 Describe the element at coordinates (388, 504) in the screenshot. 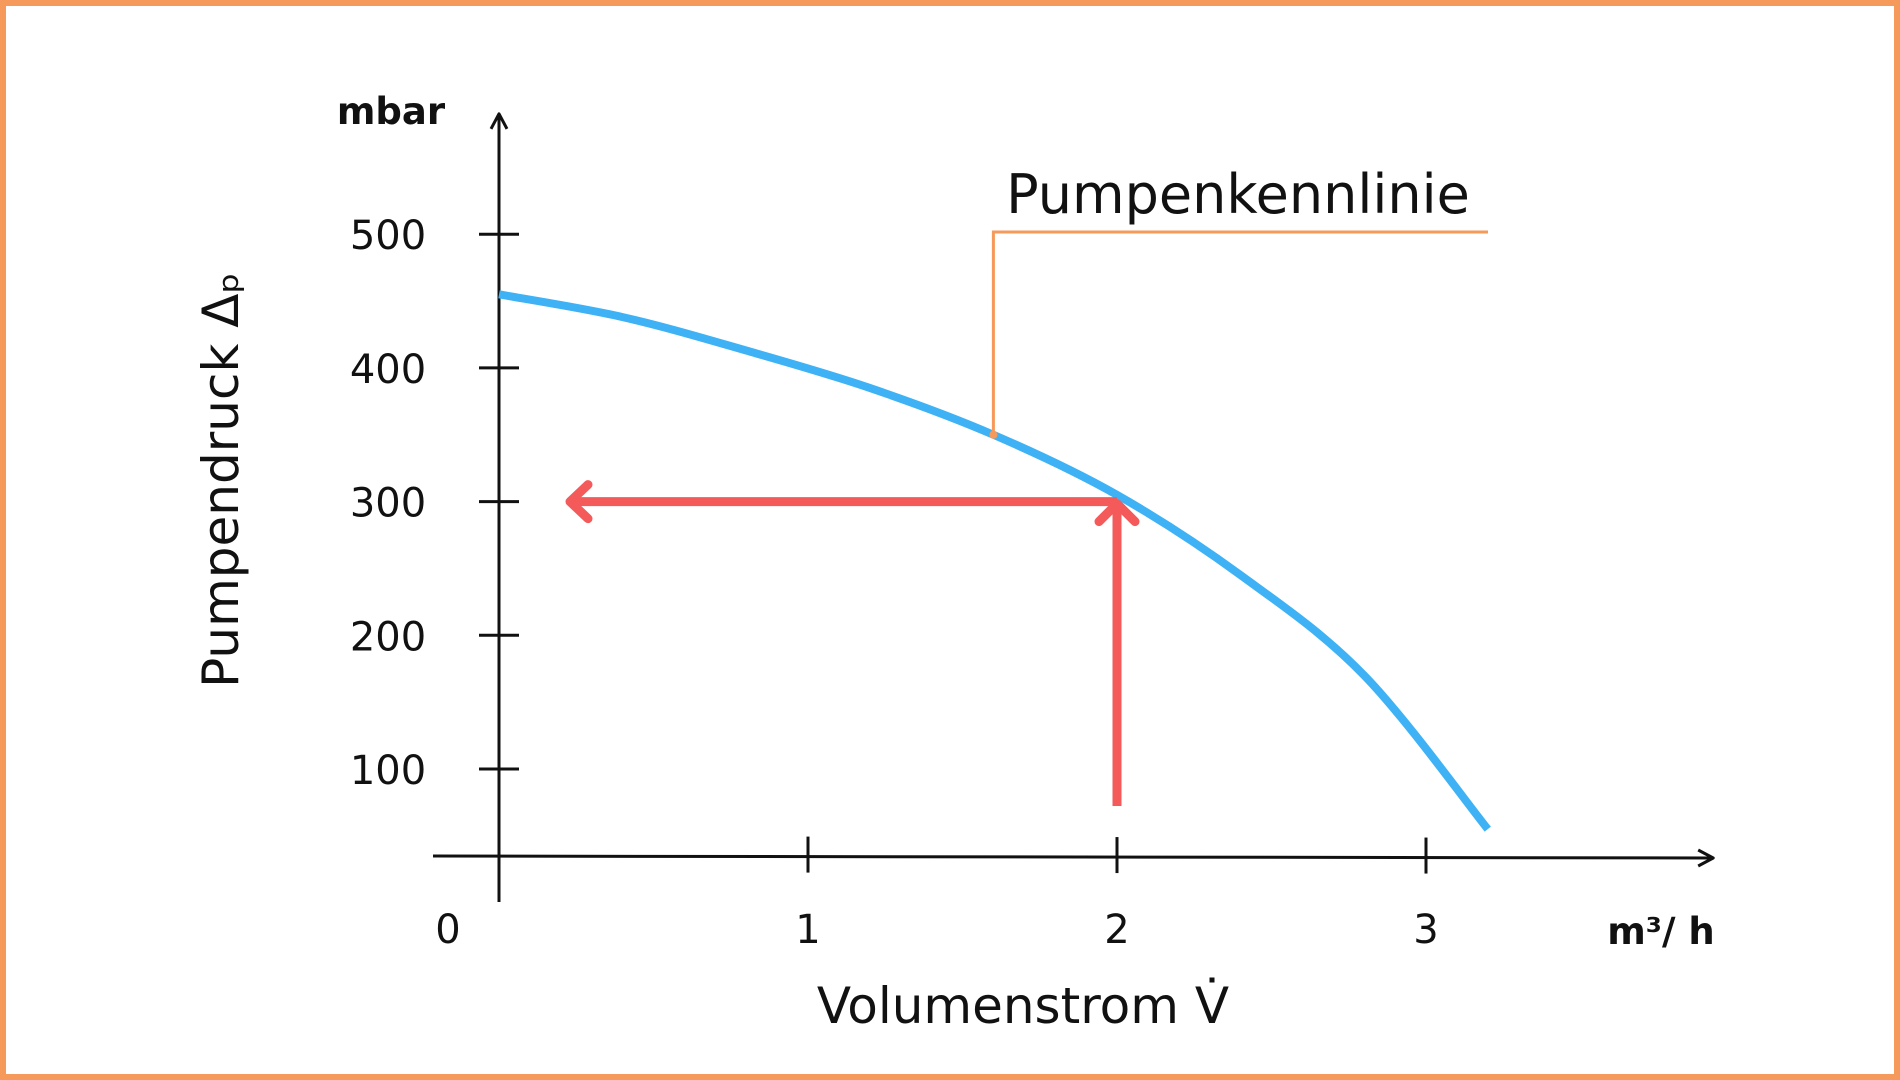

I see `y-tick-label: 300` at that location.